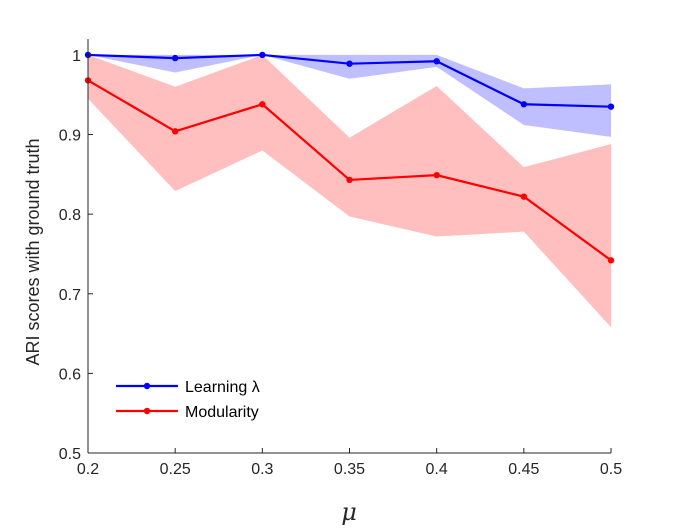  Describe the element at coordinates (523, 469) in the screenshot. I see `x-tick-label: 0.45` at that location.